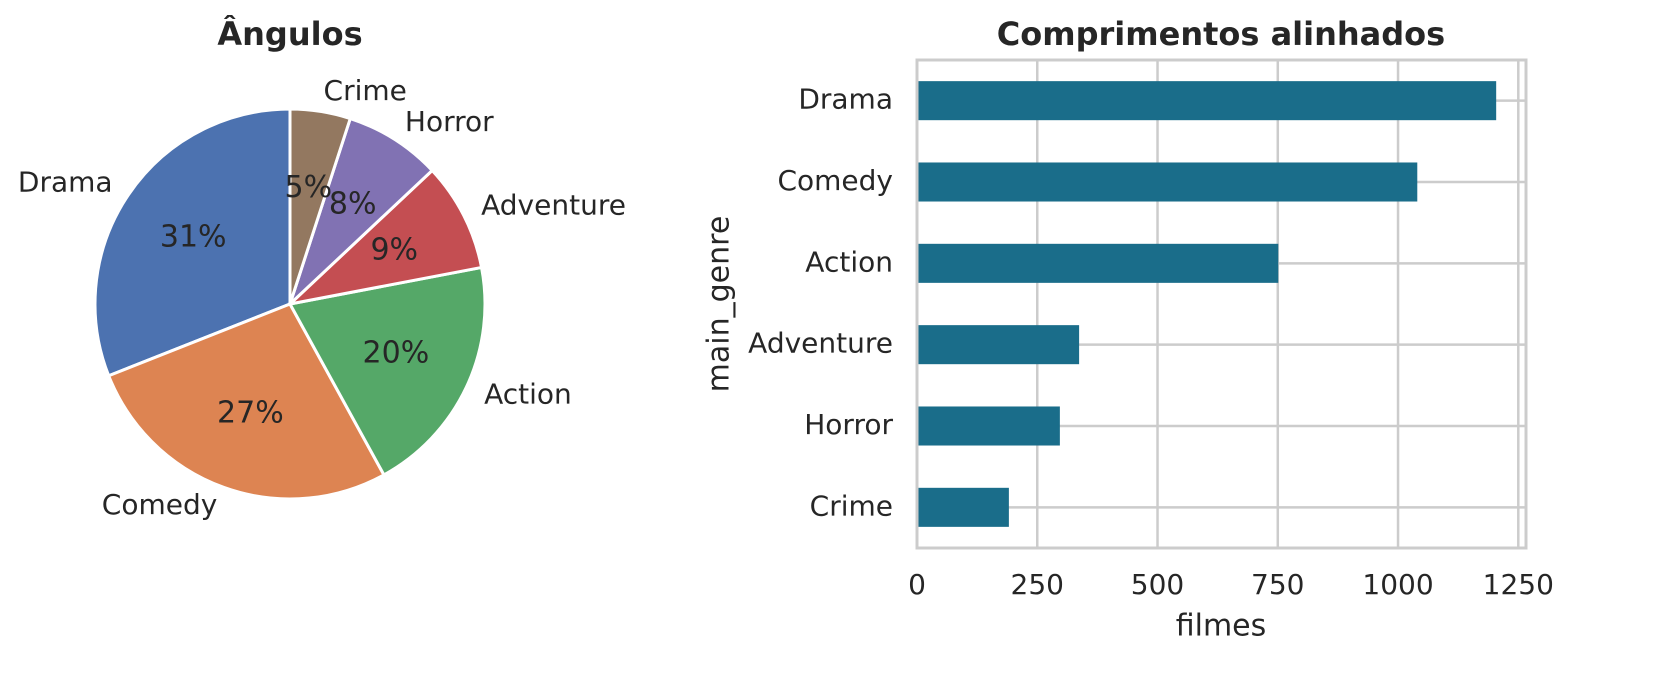 This screenshot has width=1662, height=699. Describe the element at coordinates (719, 304) in the screenshot. I see `y-axis-label: main_genre` at that location.